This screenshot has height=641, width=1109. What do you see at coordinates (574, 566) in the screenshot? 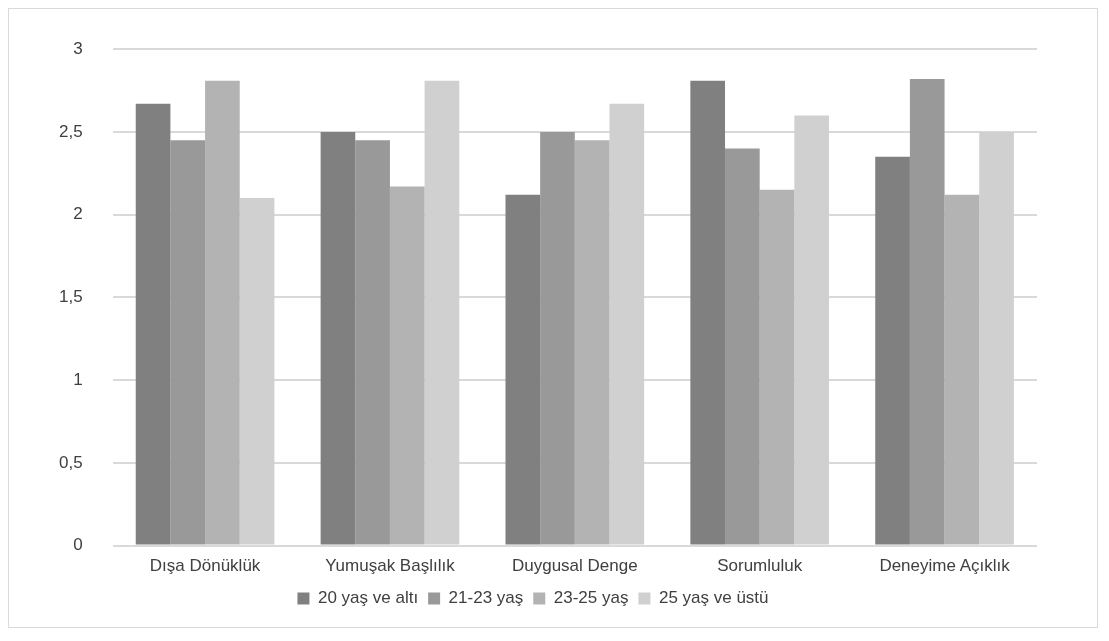
I see `x-tick-label: Duygusal Denge` at bounding box center [574, 566].